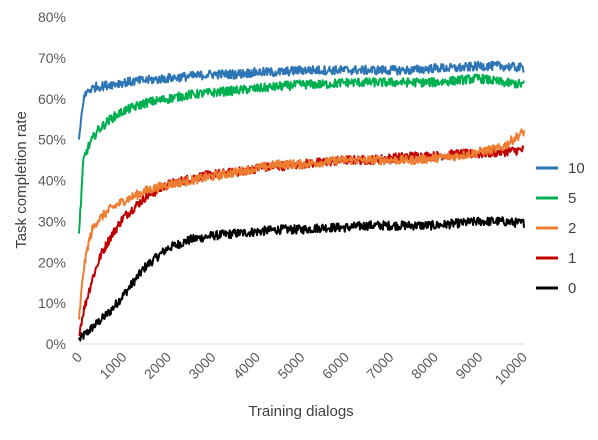 This screenshot has height=440, width=598. What do you see at coordinates (52, 17) in the screenshot?
I see `y-tick-label: 80%` at bounding box center [52, 17].